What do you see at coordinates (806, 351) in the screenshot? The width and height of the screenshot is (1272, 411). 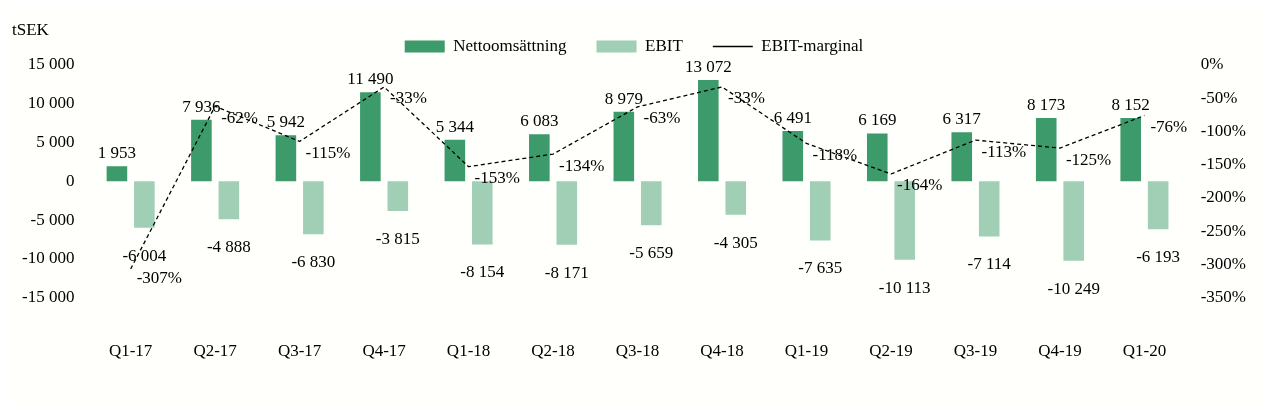 I see `x-tick-label: Q1-19` at bounding box center [806, 351].